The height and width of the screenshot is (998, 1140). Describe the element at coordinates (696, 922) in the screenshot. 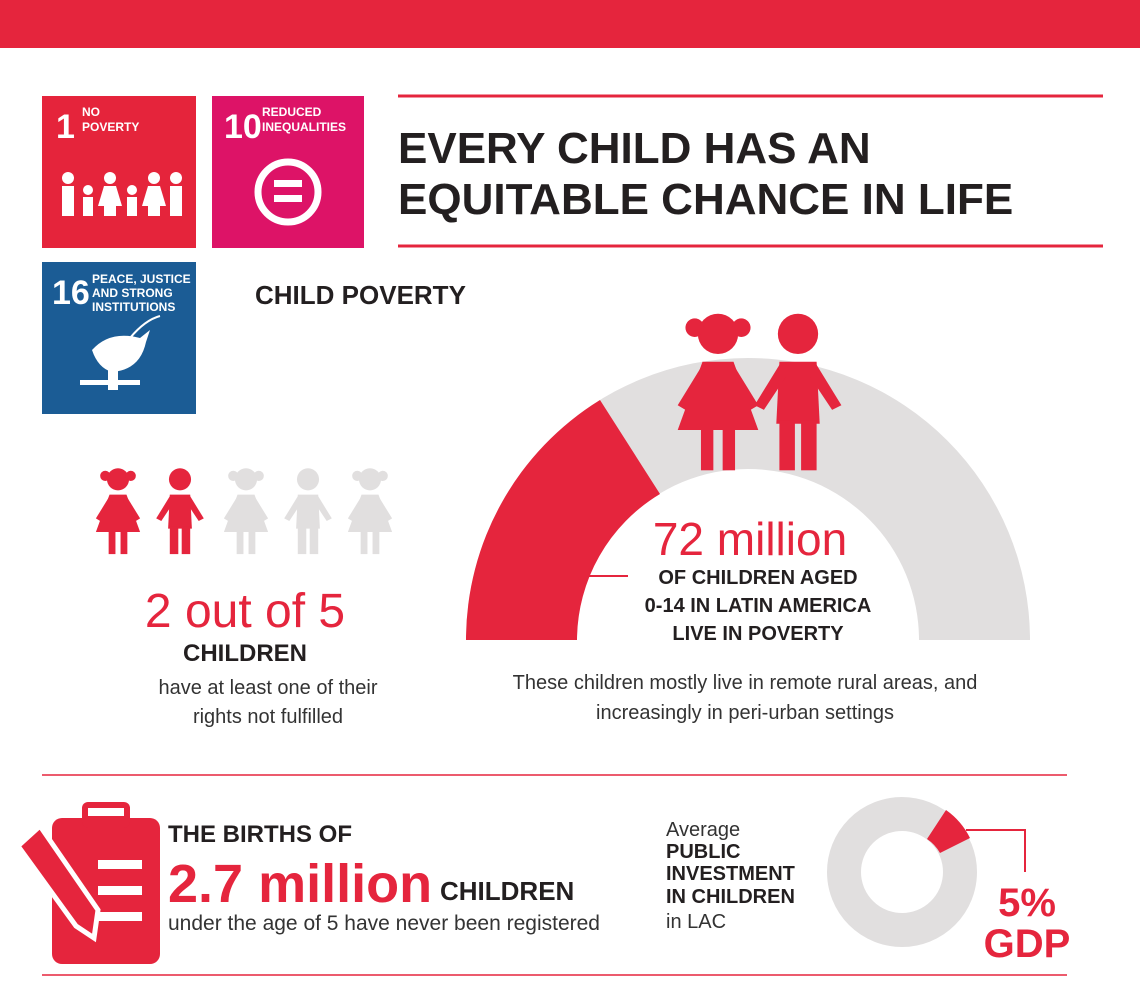

I see `investment-line: in LAC` at that location.